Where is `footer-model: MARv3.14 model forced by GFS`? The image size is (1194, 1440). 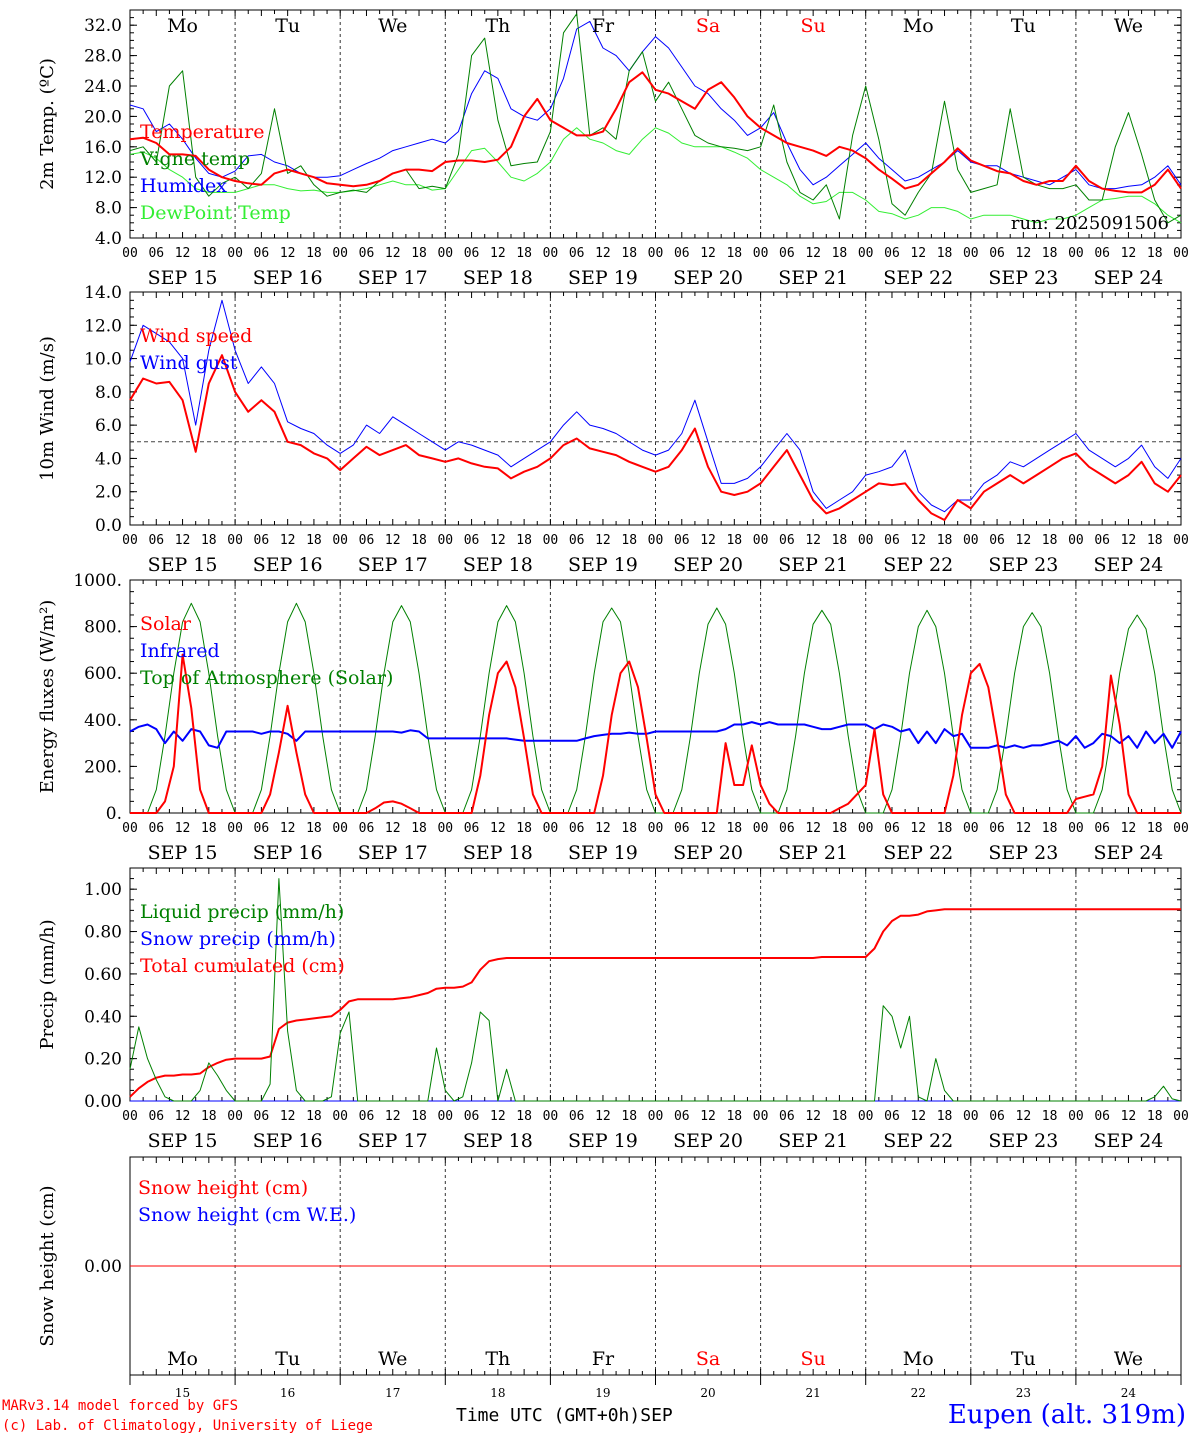
footer-model: MARv3.14 model forced by GFS is located at coordinates (120, 1406).